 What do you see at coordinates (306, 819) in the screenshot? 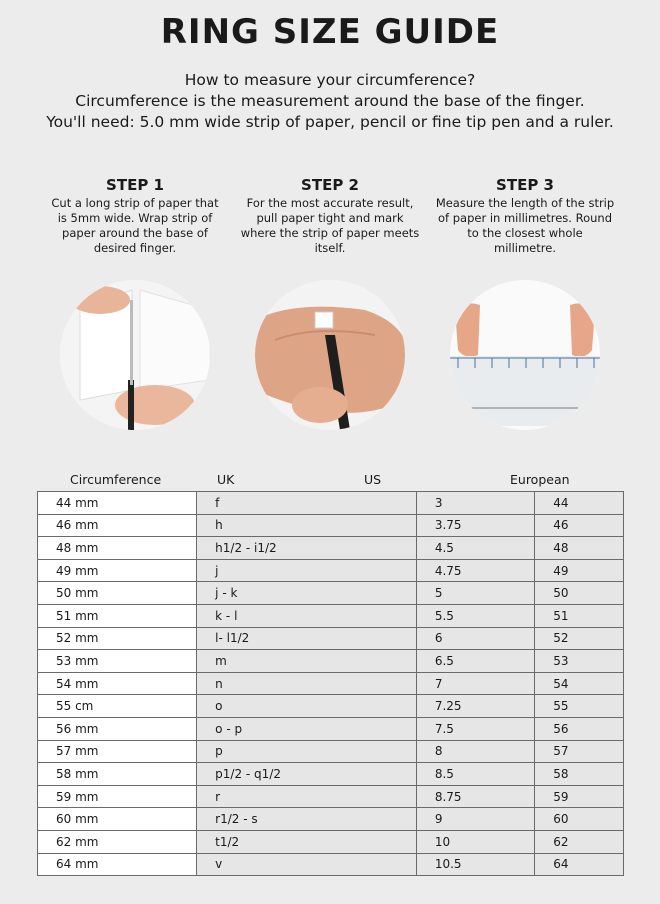
I see `cell-uk: r1/2 - s` at bounding box center [306, 819].